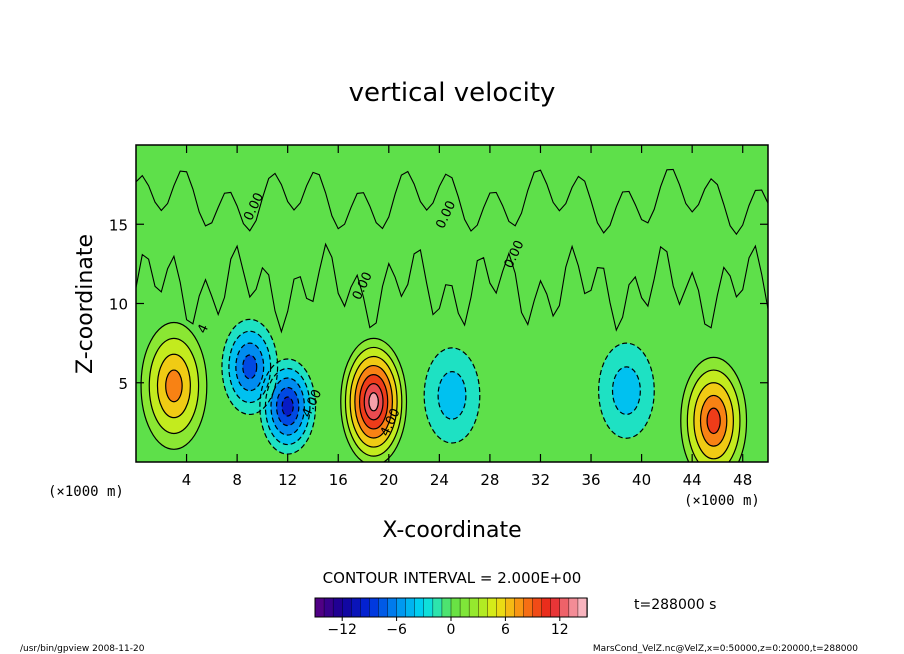 This screenshot has width=904, height=654. Describe the element at coordinates (590, 480) in the screenshot. I see `x-tick-label: 36` at that location.